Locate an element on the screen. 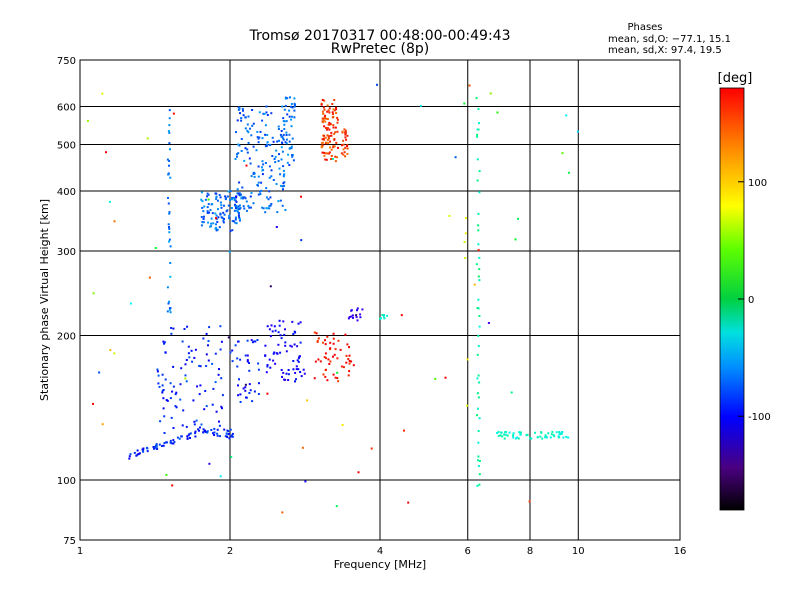 The width and height of the screenshot is (800, 600). colorbar-label: [deg] is located at coordinates (735, 78).